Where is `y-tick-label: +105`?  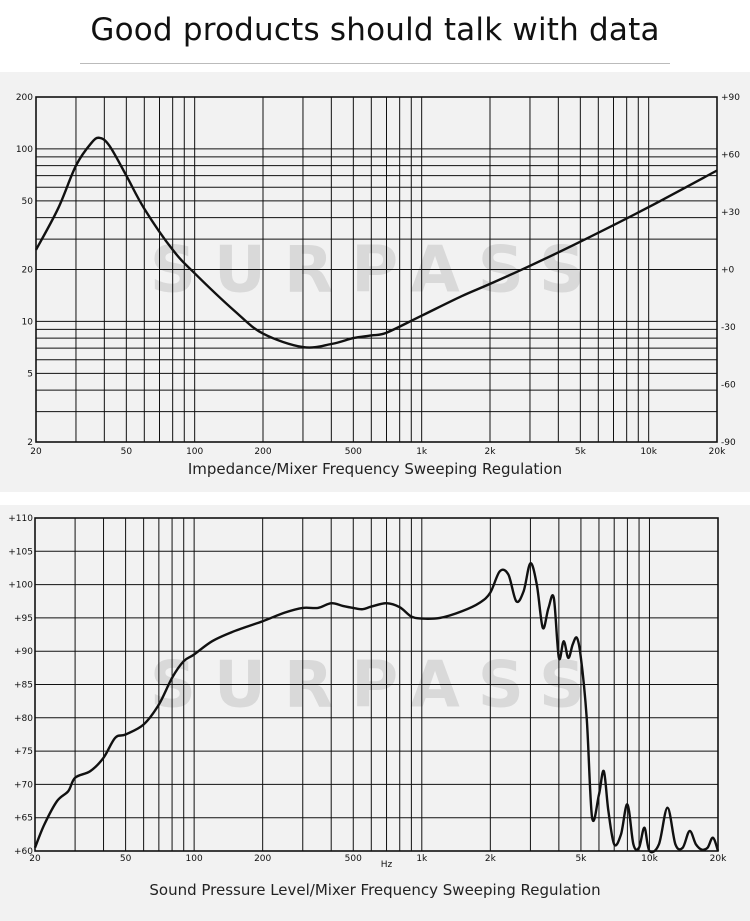 y-tick-label: +105 is located at coordinates (20, 552).